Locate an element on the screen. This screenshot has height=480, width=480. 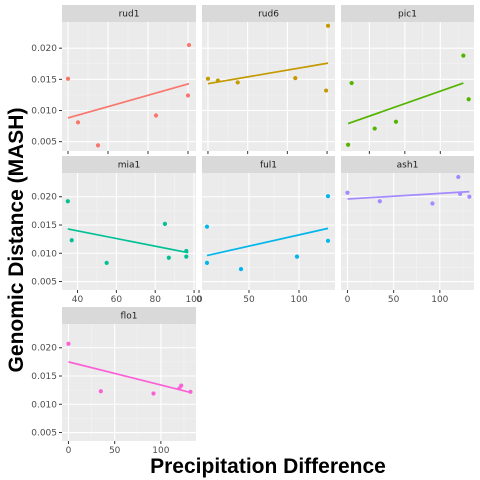
facet-panel-ful1: ful1 0 50 100 is located at coordinates (265, 230).